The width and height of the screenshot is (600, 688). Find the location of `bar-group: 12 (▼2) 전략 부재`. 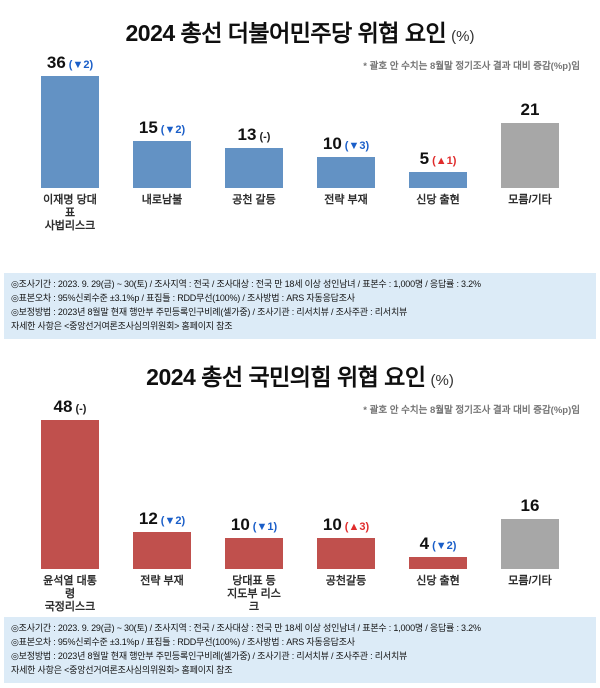

bar-group: 12 (▼2) 전략 부재 is located at coordinates (162, 557).